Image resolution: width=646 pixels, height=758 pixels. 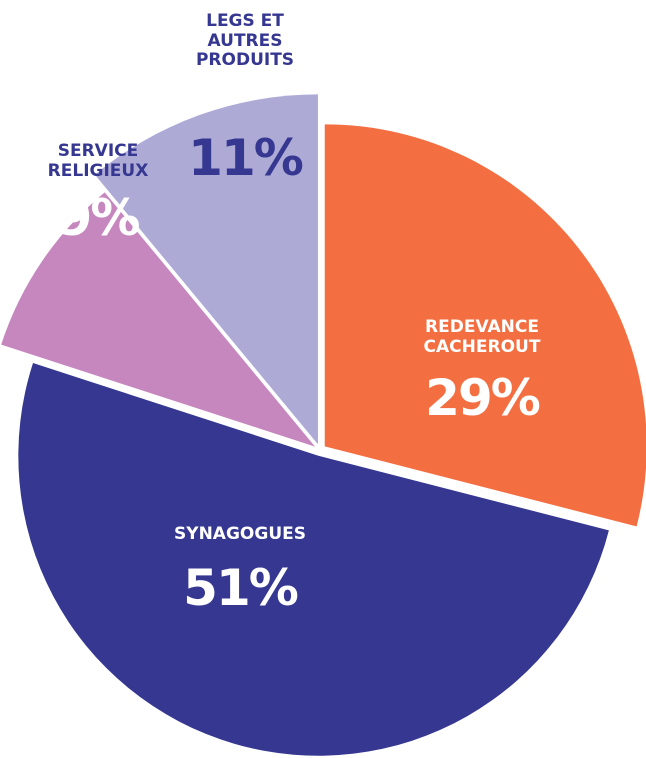 What do you see at coordinates (246, 158) in the screenshot?
I see `slice-value: 11%` at bounding box center [246, 158].